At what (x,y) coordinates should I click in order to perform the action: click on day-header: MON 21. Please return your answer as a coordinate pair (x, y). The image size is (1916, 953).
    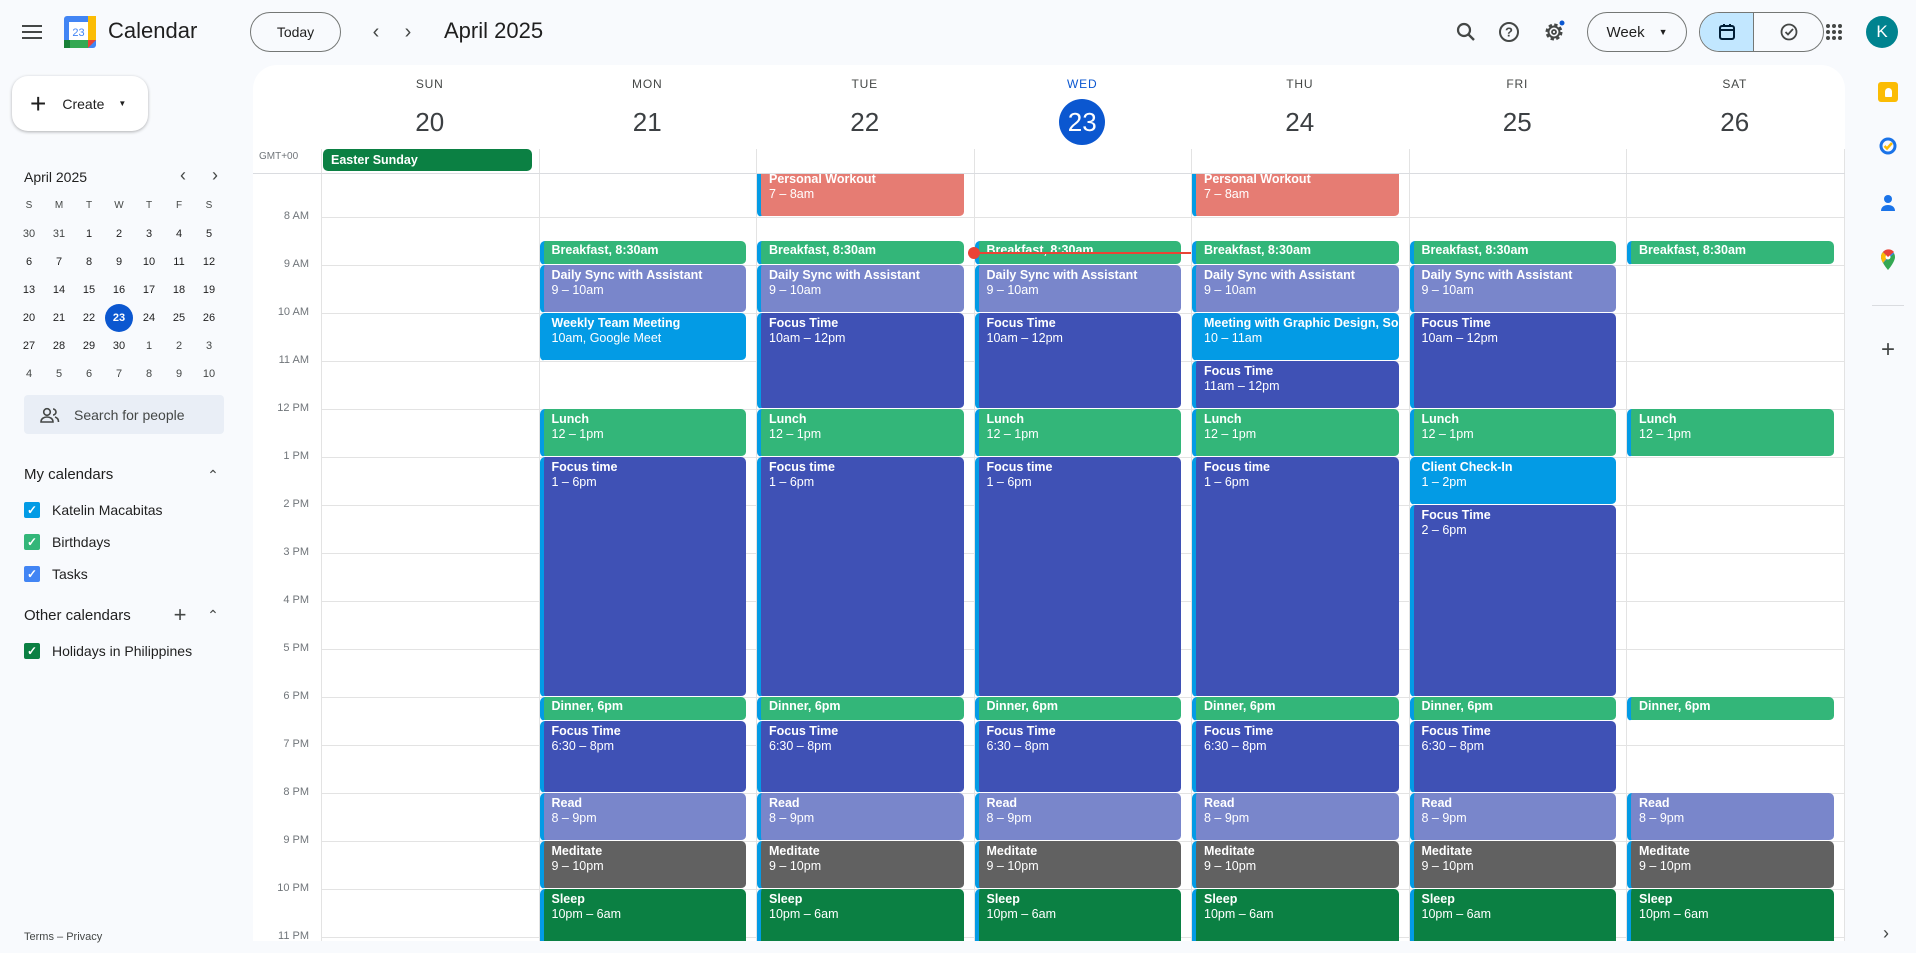
    Looking at the image, I should click on (648, 105).